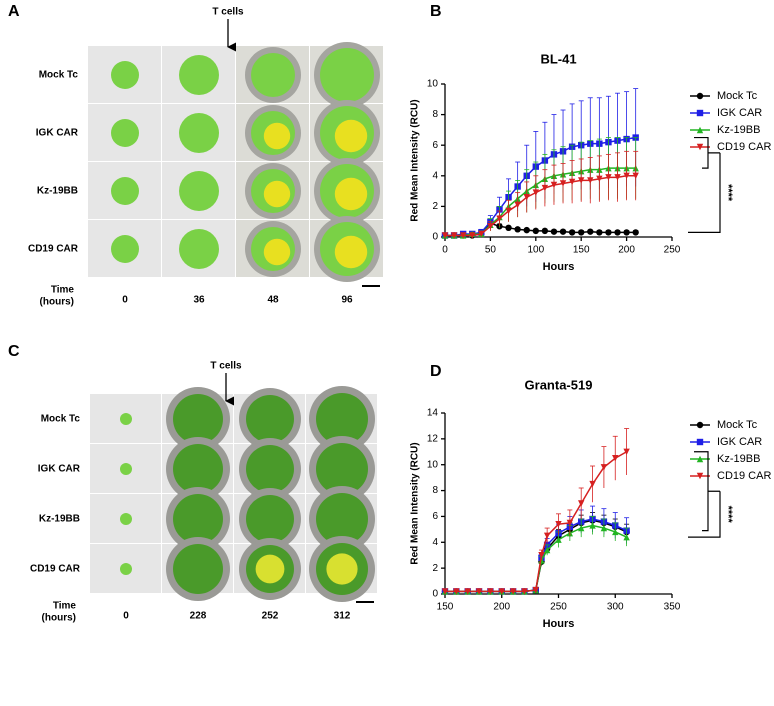  Describe the element at coordinates (14, 11) in the screenshot. I see `panel-letter: A` at that location.